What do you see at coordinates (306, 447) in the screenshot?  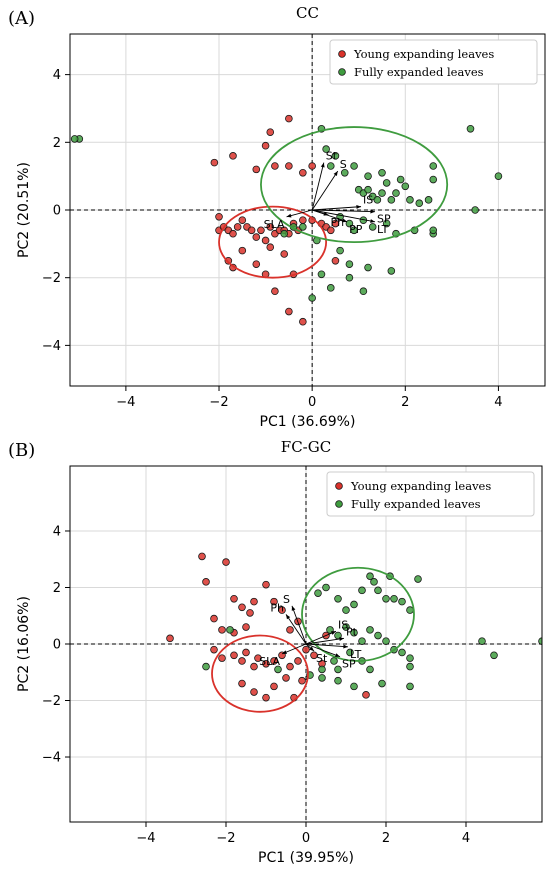 I see `chart-title: FC-GC` at bounding box center [306, 447].